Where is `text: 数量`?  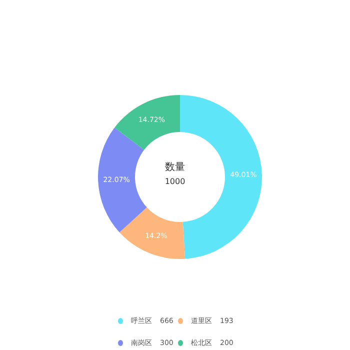 text: 数量 is located at coordinates (175, 167).